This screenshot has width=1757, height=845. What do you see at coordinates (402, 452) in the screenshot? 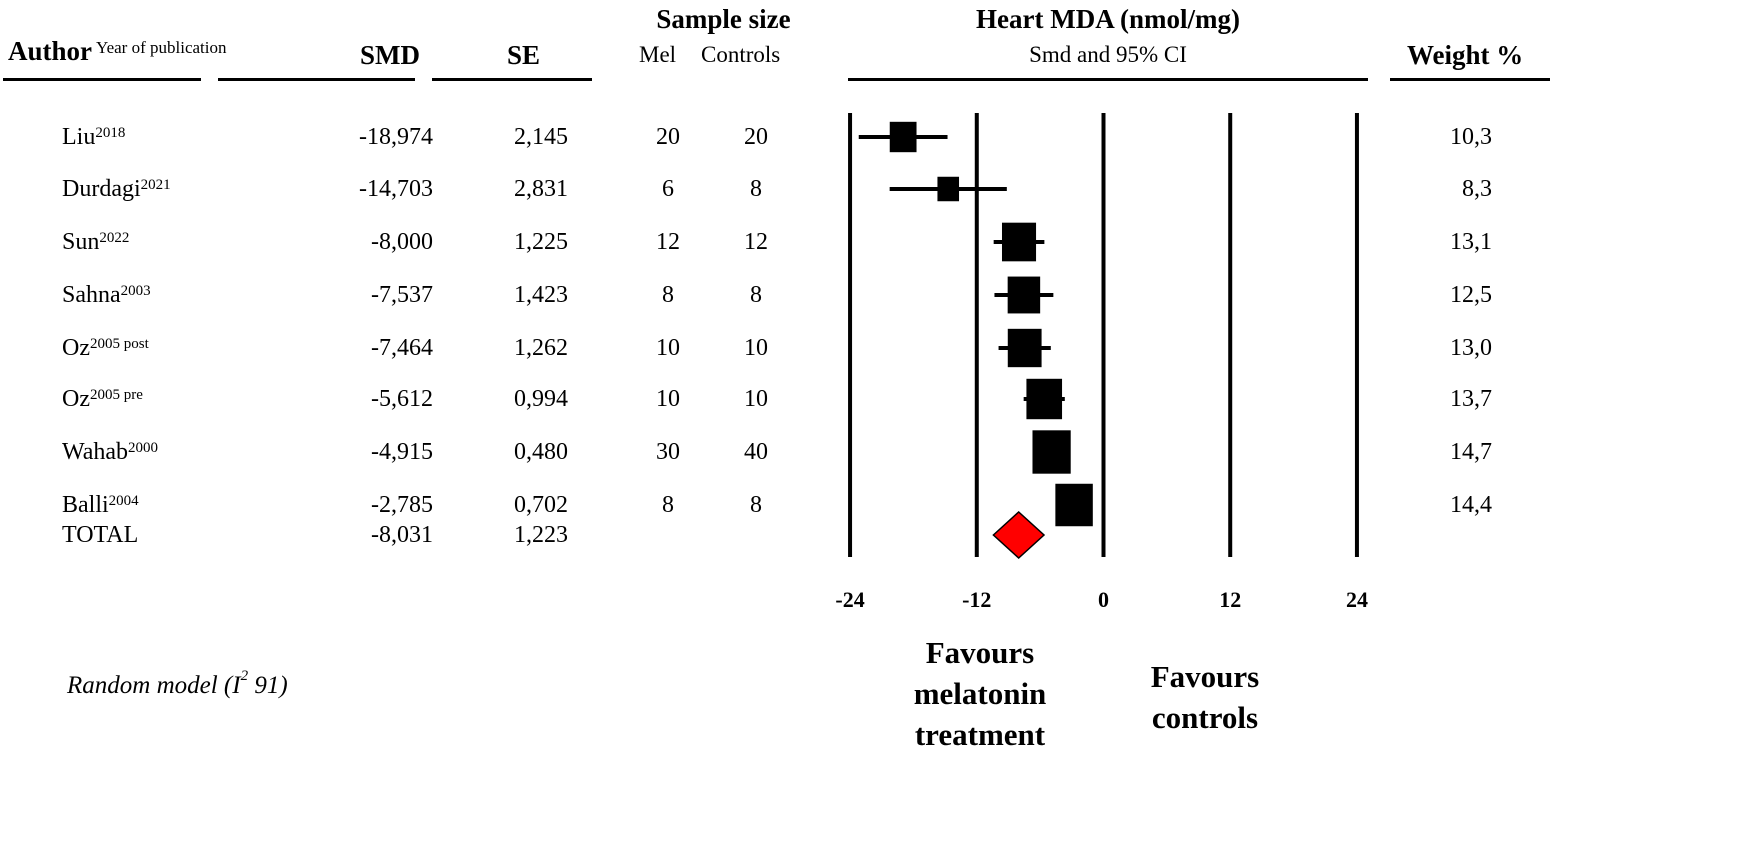
I see `study-smd: -4,915` at bounding box center [402, 452].